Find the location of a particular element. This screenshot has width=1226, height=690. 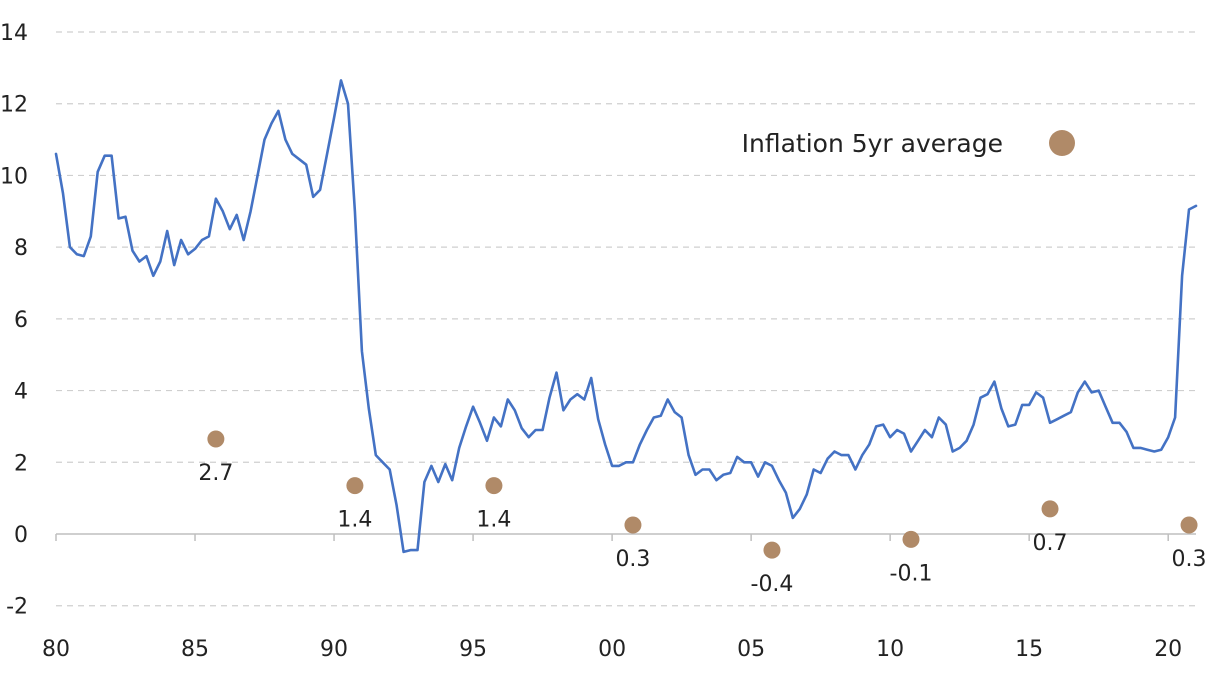

y-axis-ticks: -2 0 2 4 6 8 10 12 14 is located at coordinates (14, 320).